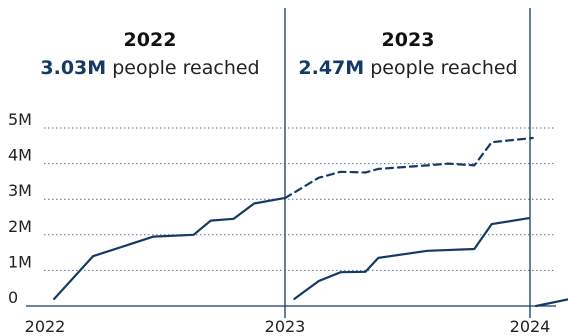  Describe the element at coordinates (149, 54) in the screenshot. I see `panel-2022: 2022 3.03M people reached` at that location.